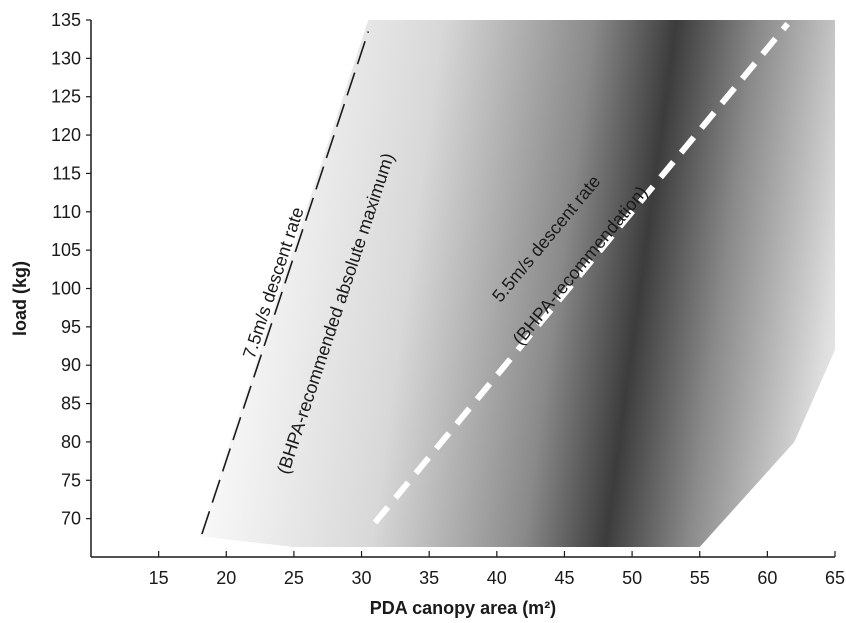 The image size is (846, 623). Describe the element at coordinates (66, 135) in the screenshot. I see `y-tick-label: 120` at that location.